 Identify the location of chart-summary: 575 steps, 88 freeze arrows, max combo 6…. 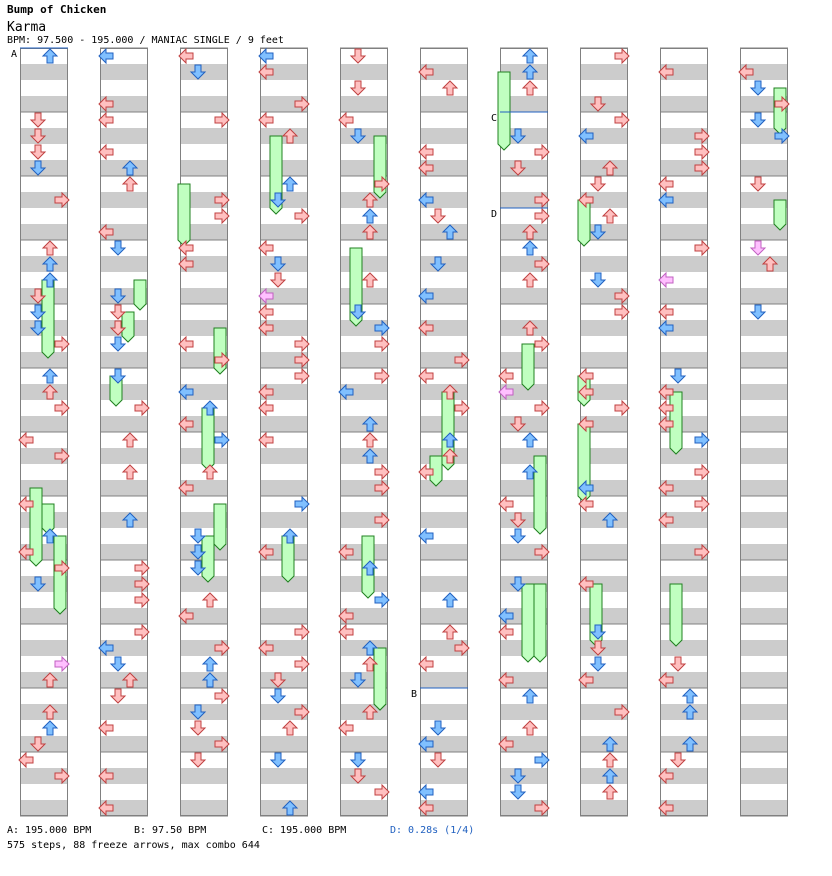
(133, 845).